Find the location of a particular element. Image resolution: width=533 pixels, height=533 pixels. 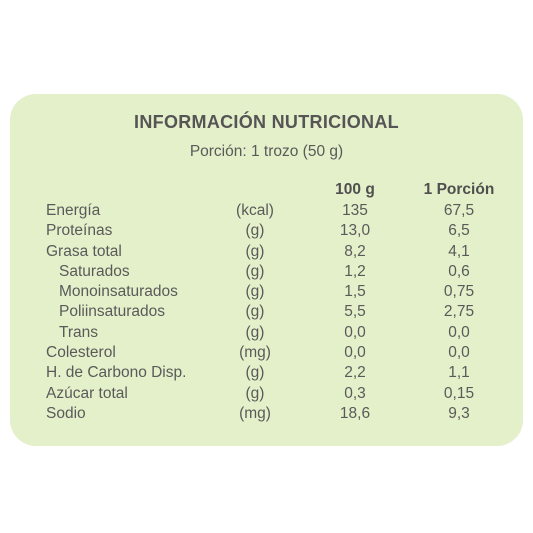

nutrient-value-portion: 67,5 is located at coordinates (459, 210).